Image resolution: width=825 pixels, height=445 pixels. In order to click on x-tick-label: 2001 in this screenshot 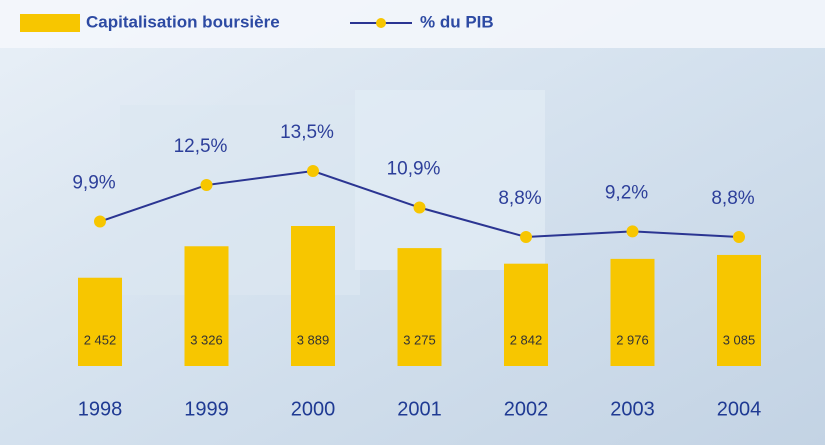, I will do `click(419, 409)`.